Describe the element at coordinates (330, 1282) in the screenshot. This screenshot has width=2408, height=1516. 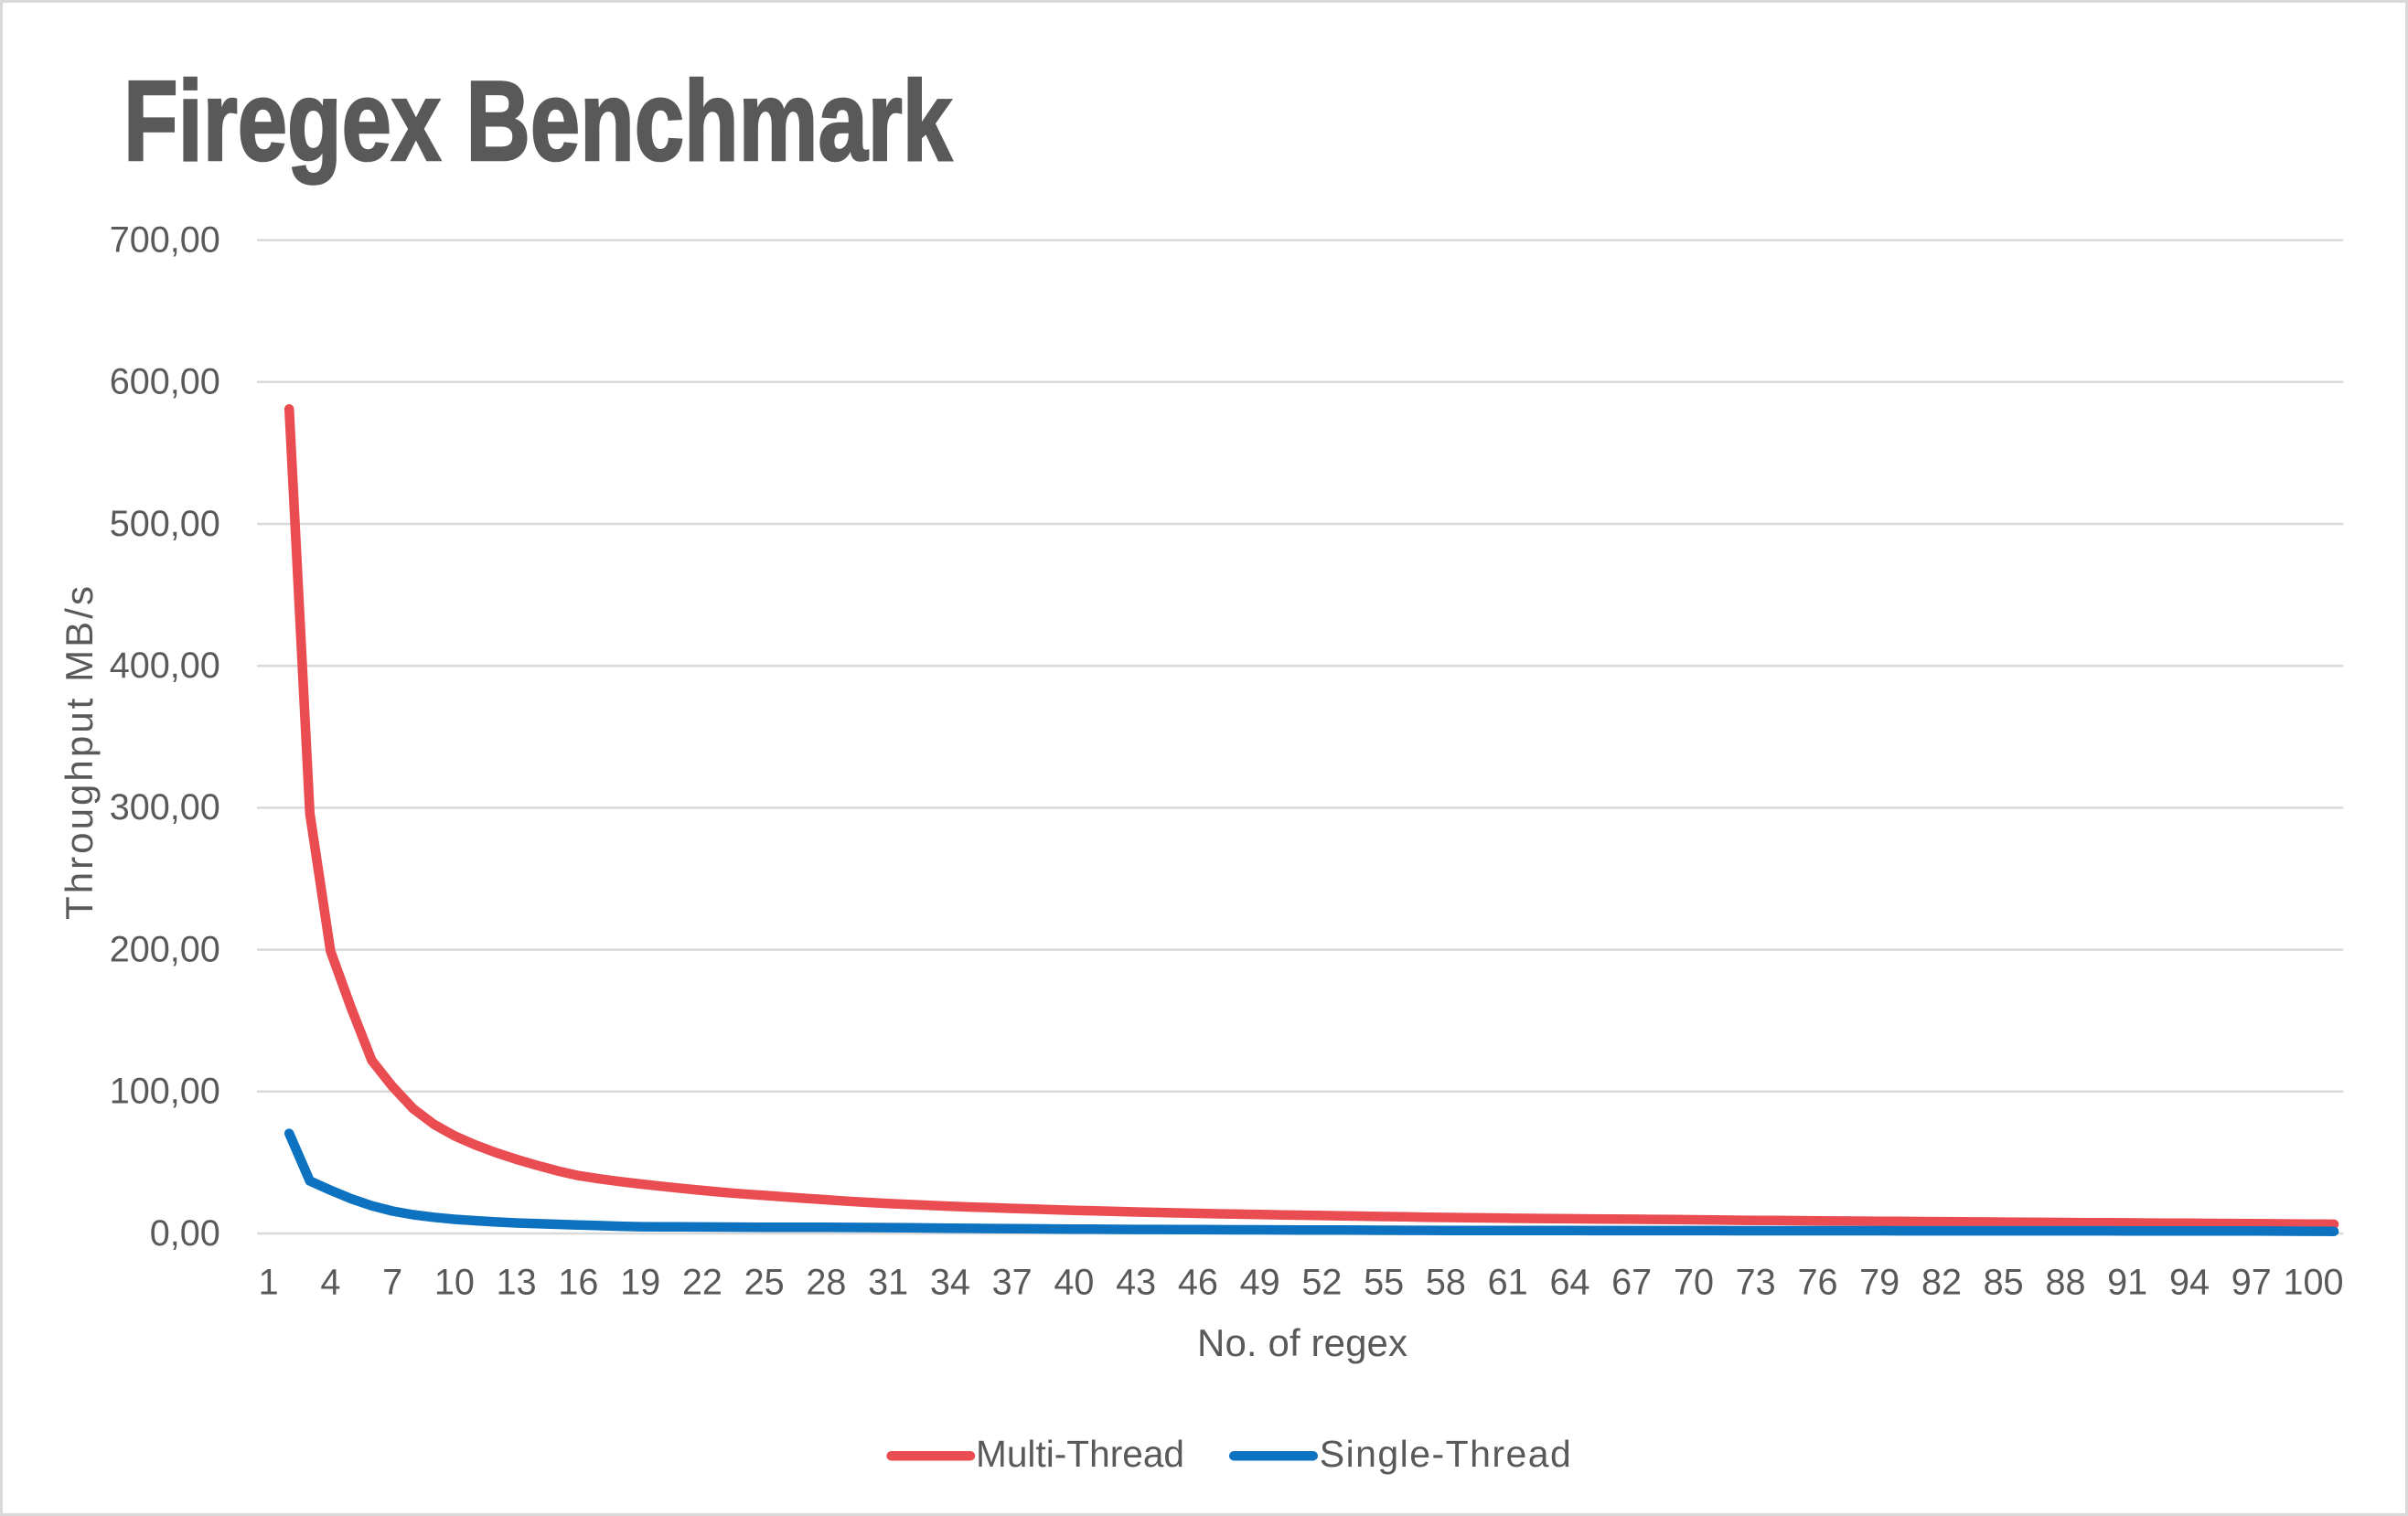
I see `svg-text: 4` at that location.